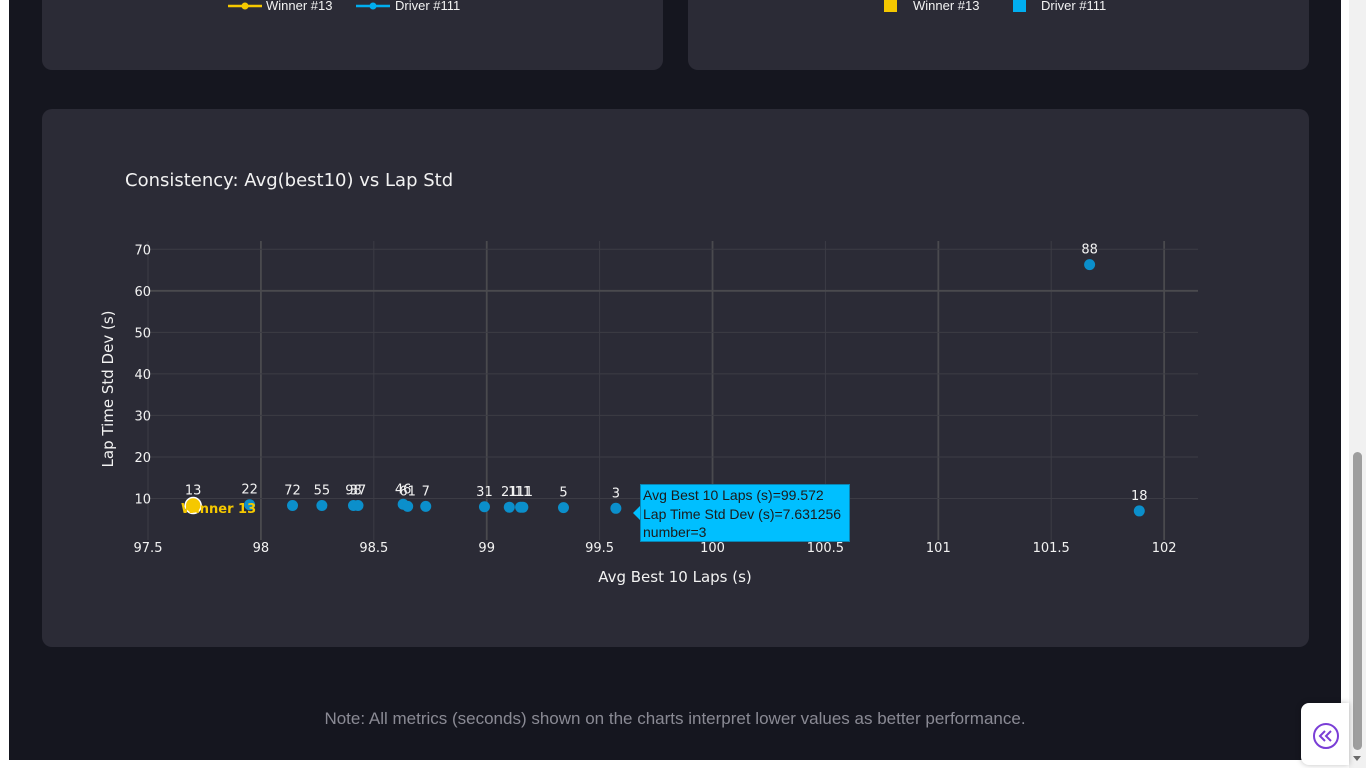  Describe the element at coordinates (938, 548) in the screenshot. I see `x-tick-label: 101` at that location.